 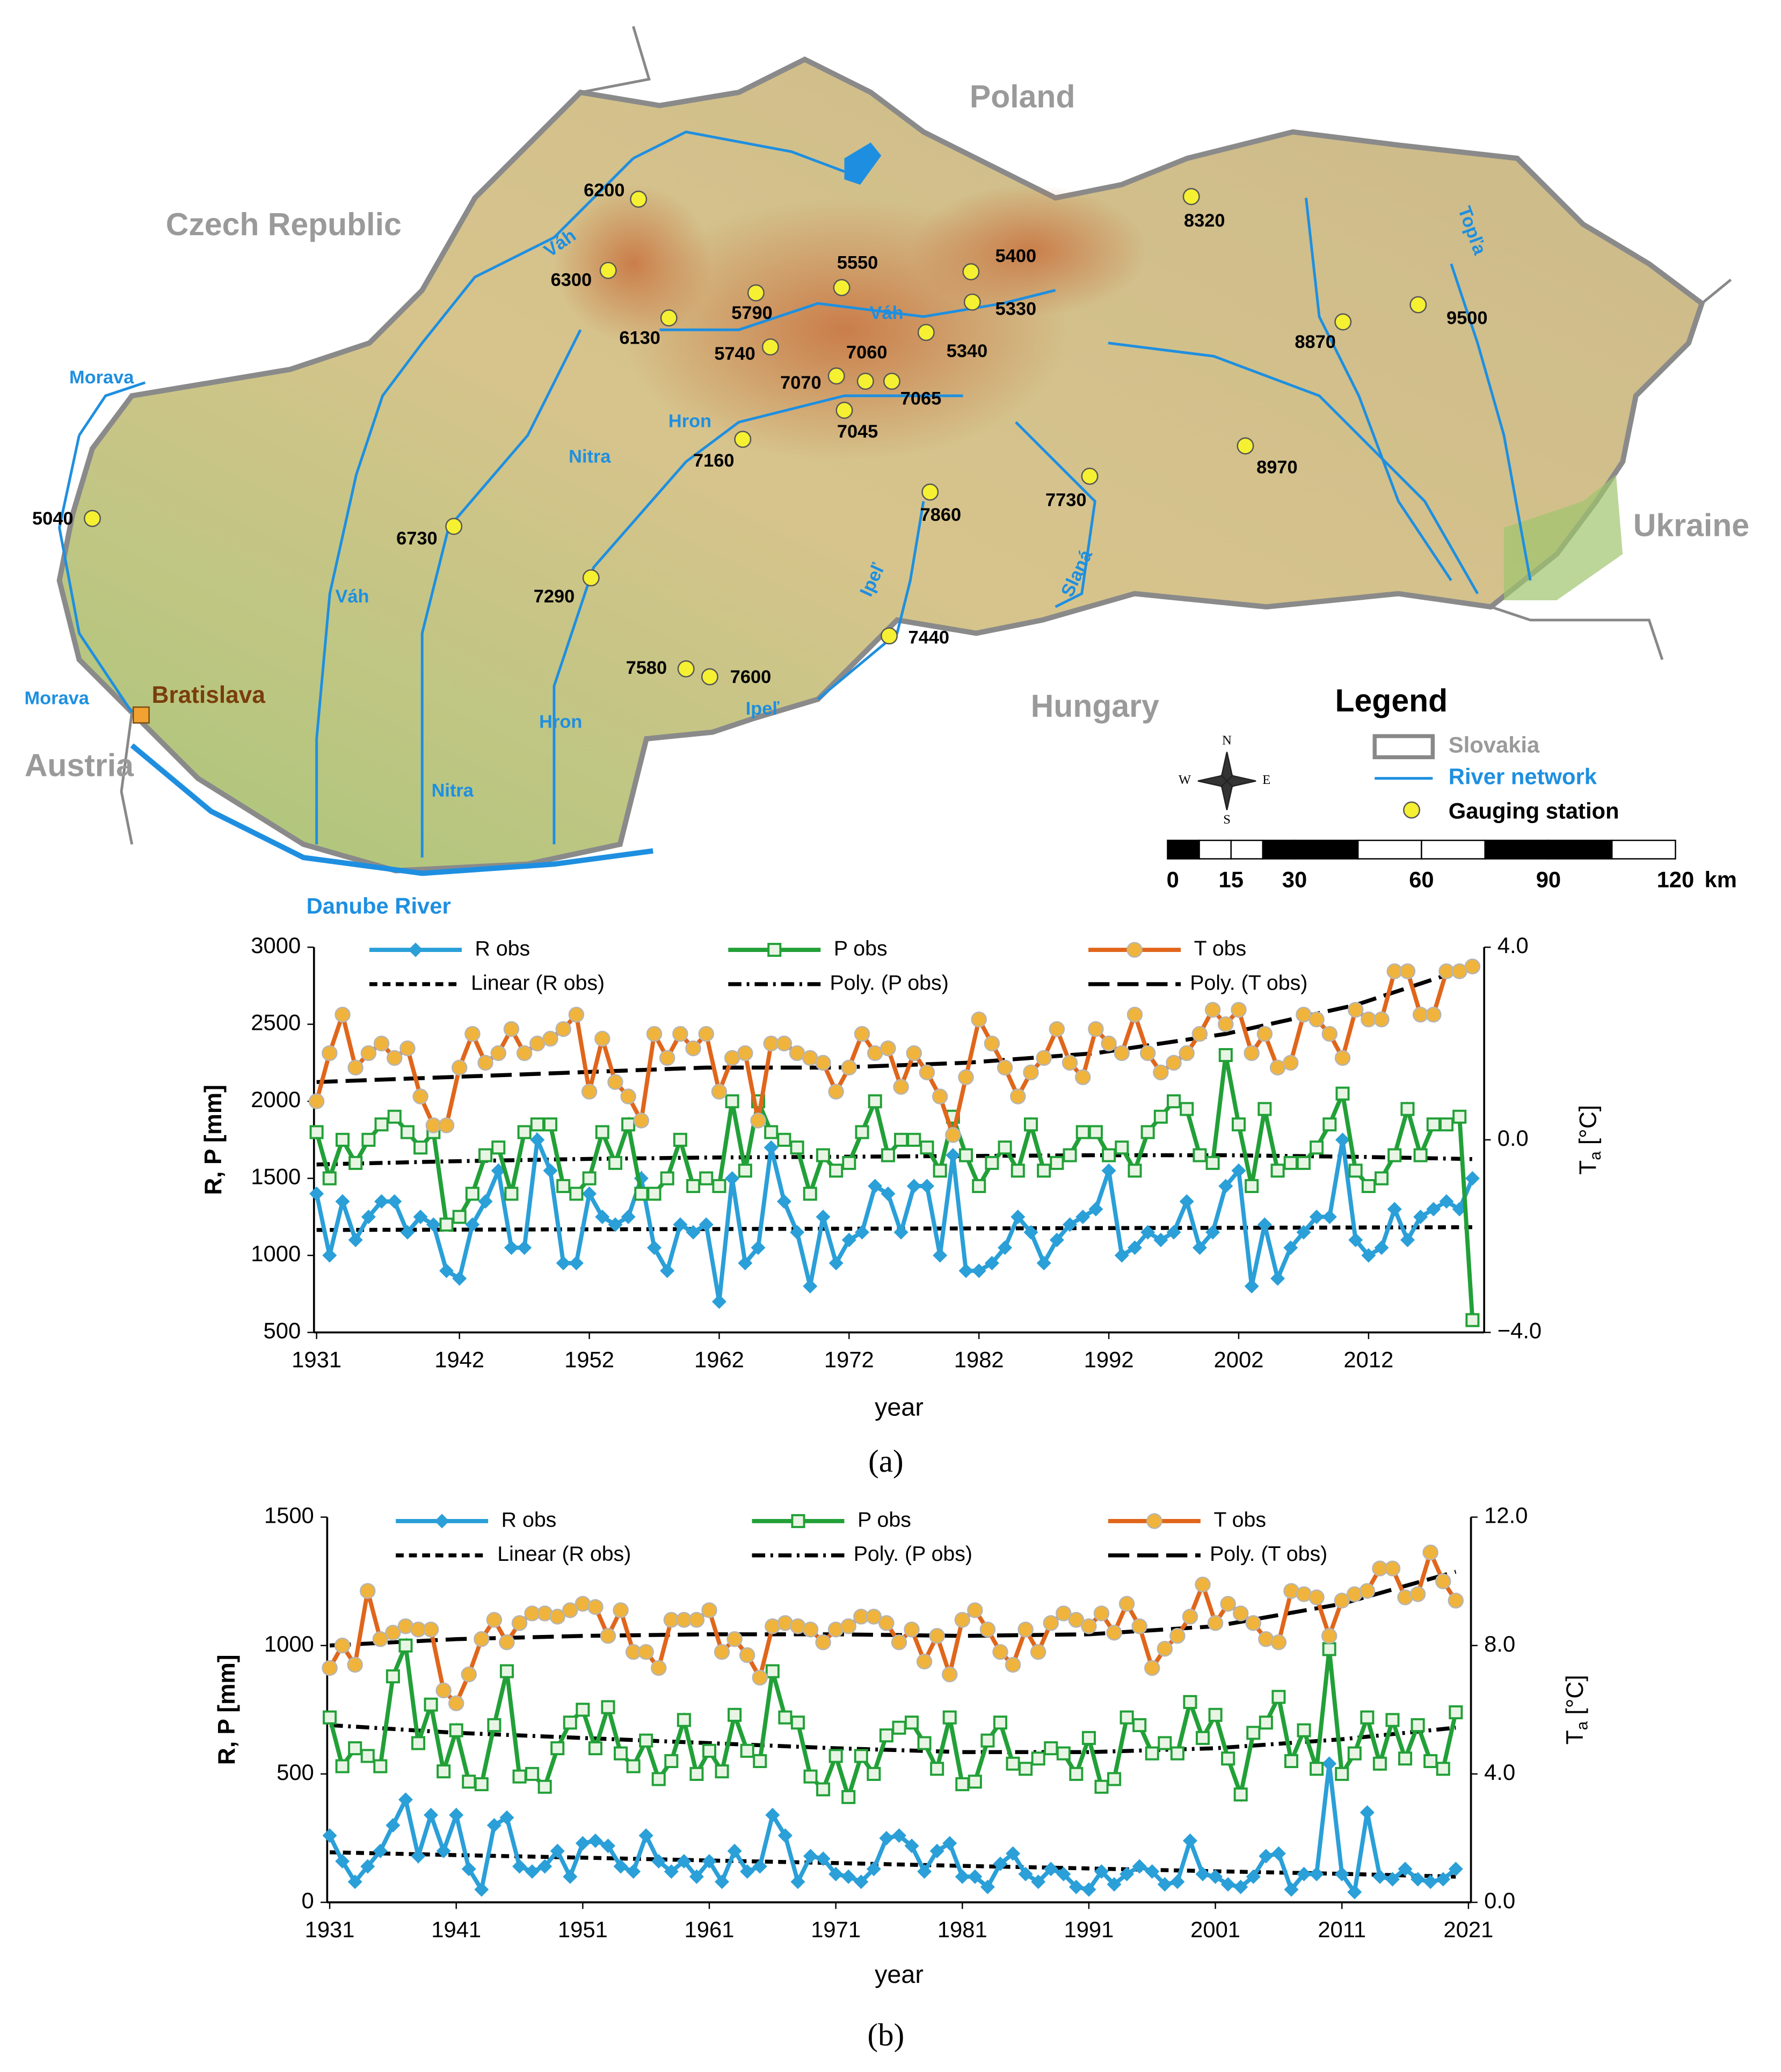 I want to click on station-label: 7730, so click(x=1065, y=500).